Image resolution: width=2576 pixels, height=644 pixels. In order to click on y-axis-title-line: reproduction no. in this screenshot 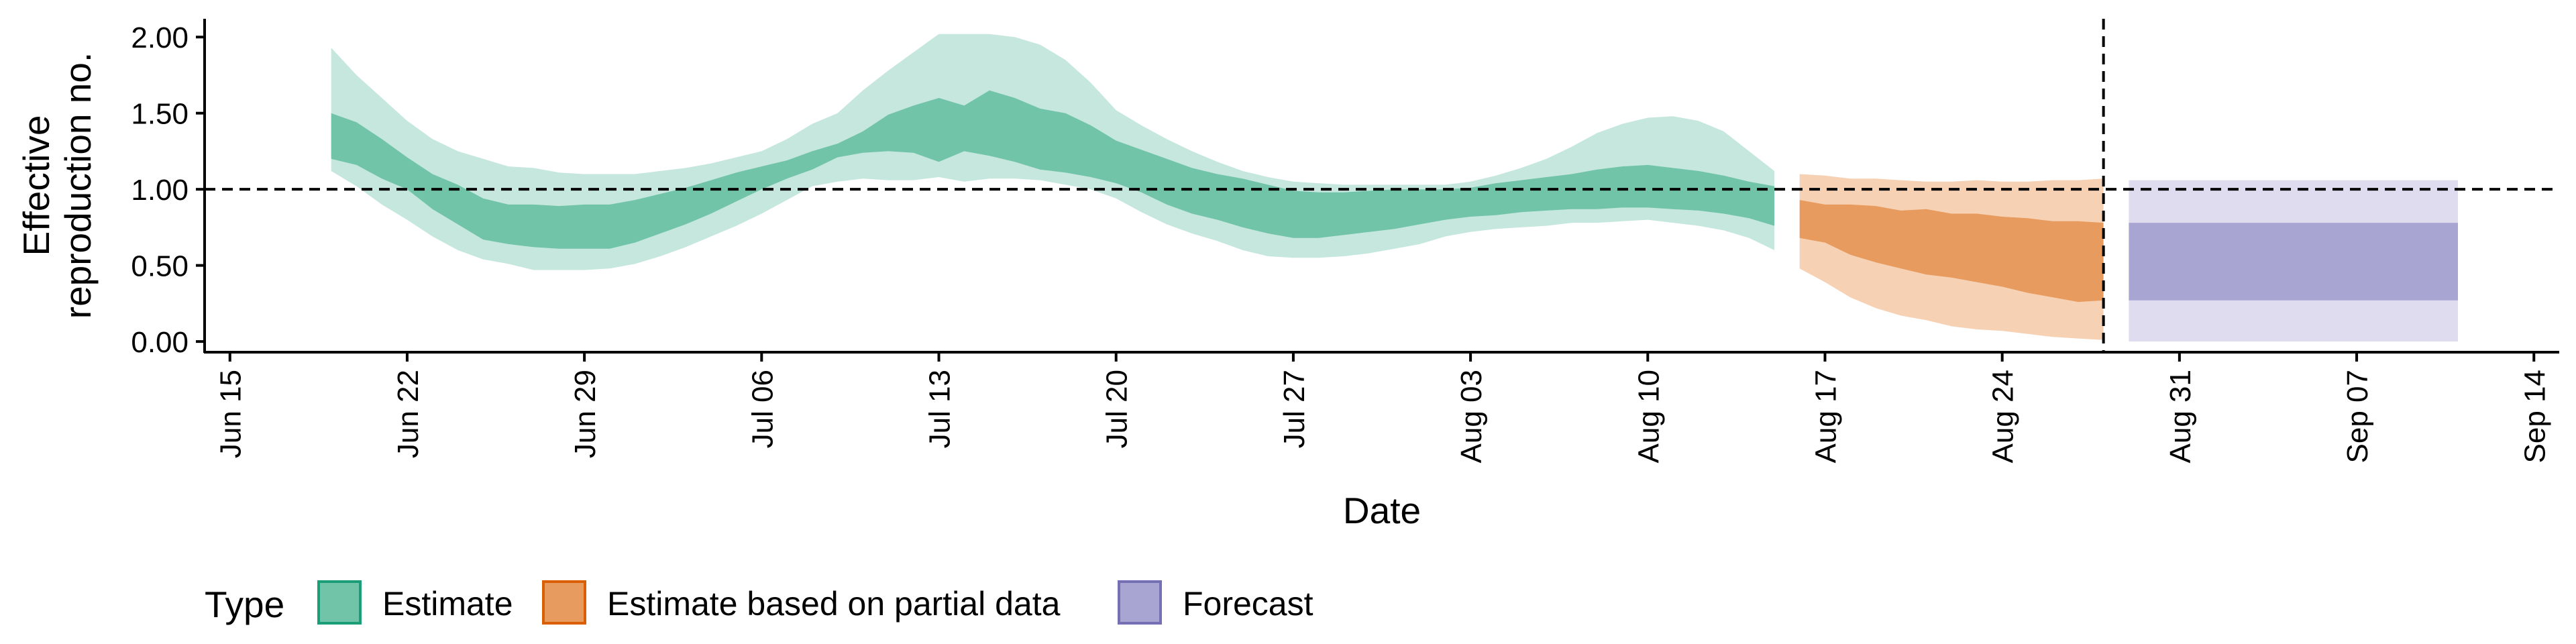, I will do `click(78, 185)`.